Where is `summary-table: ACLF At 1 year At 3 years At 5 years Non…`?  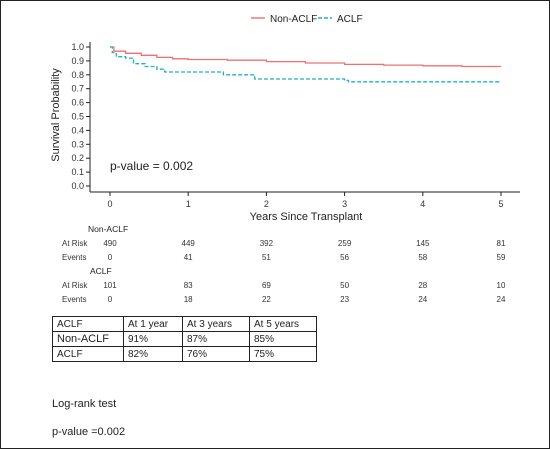
summary-table: ACLF At 1 year At 3 years At 5 years Non… is located at coordinates (184, 339).